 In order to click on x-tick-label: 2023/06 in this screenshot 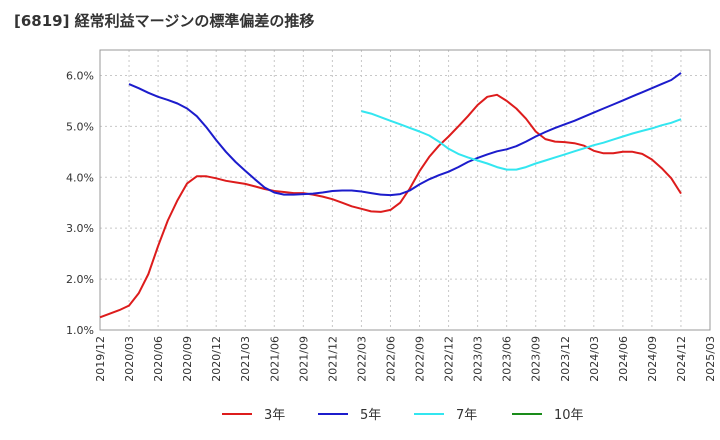, I will do `click(507, 359)`.